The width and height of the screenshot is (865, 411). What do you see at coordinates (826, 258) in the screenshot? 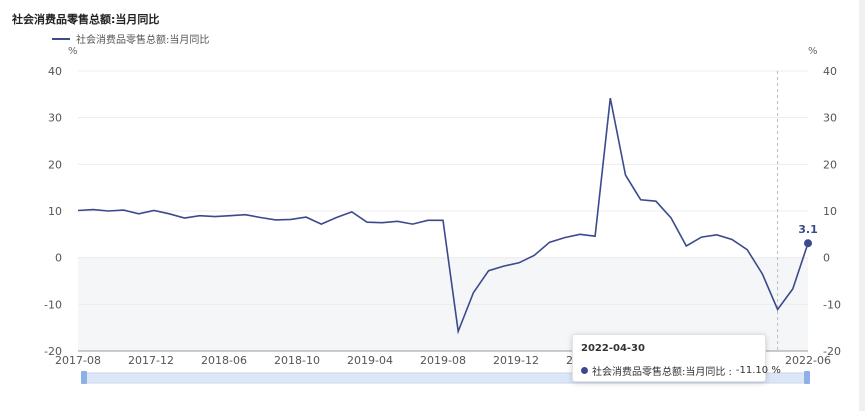
I see `y-tick-label-right: 0` at bounding box center [826, 258].